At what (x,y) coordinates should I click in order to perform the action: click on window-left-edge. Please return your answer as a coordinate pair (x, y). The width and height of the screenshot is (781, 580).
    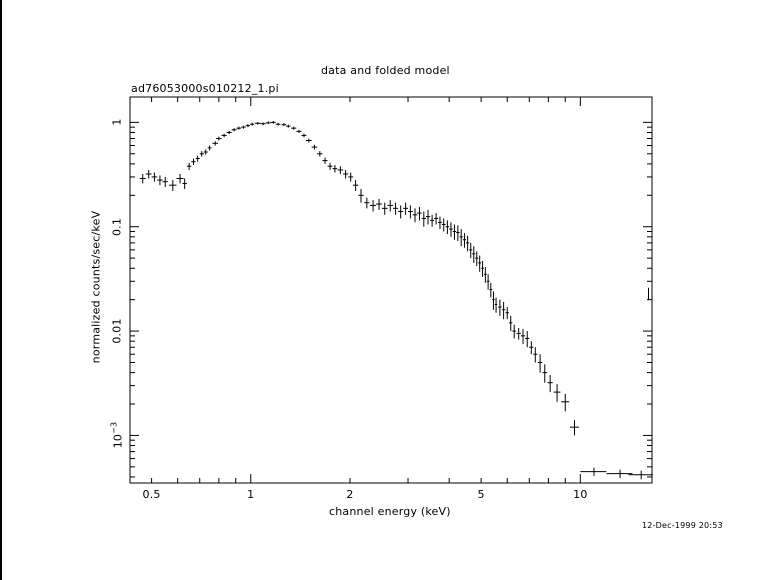
    Looking at the image, I should click on (1, 290).